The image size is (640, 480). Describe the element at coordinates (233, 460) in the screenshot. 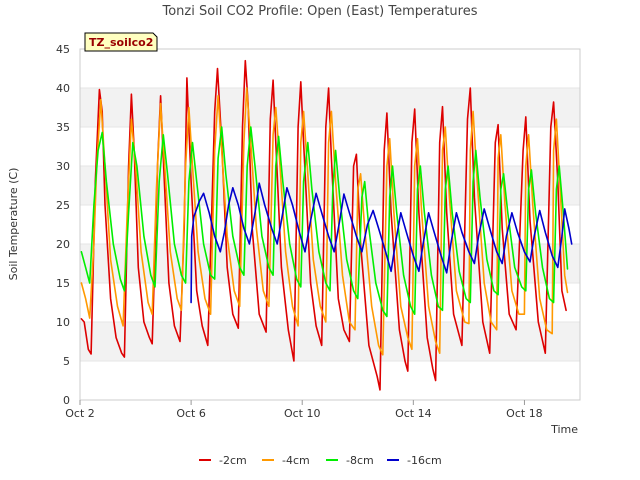

I see `legend-label: -2cm` at that location.